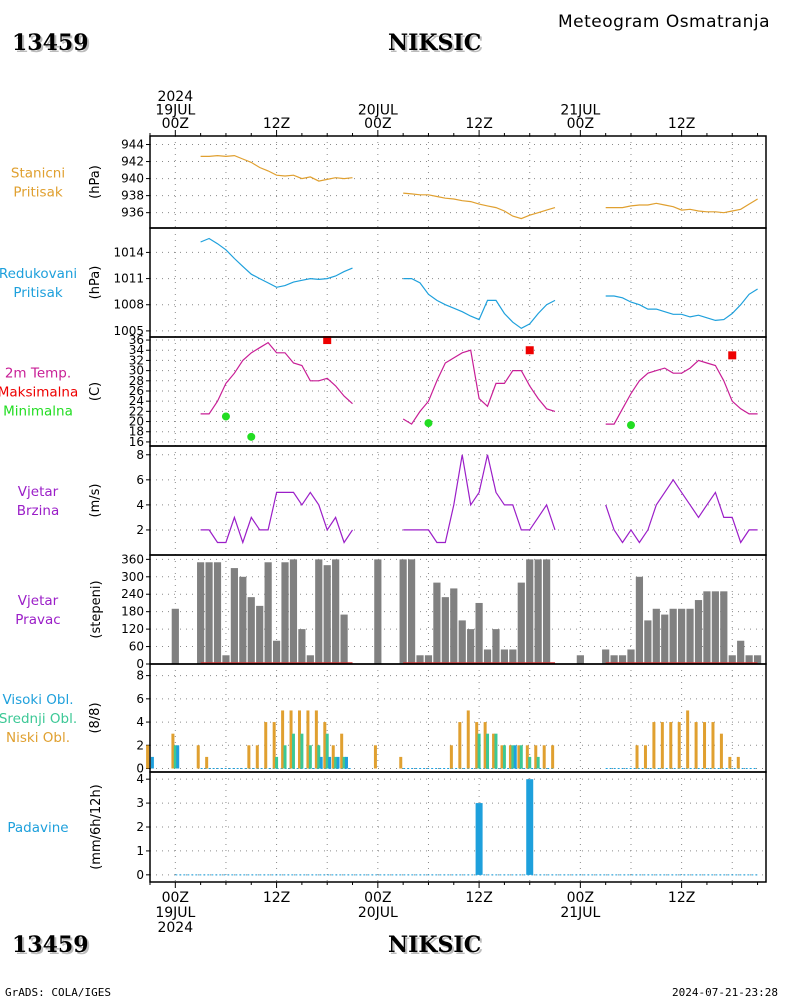  Describe the element at coordinates (38, 719) in the screenshot. I see `cloud_cover-name-label: Srednji Obl.` at that location.